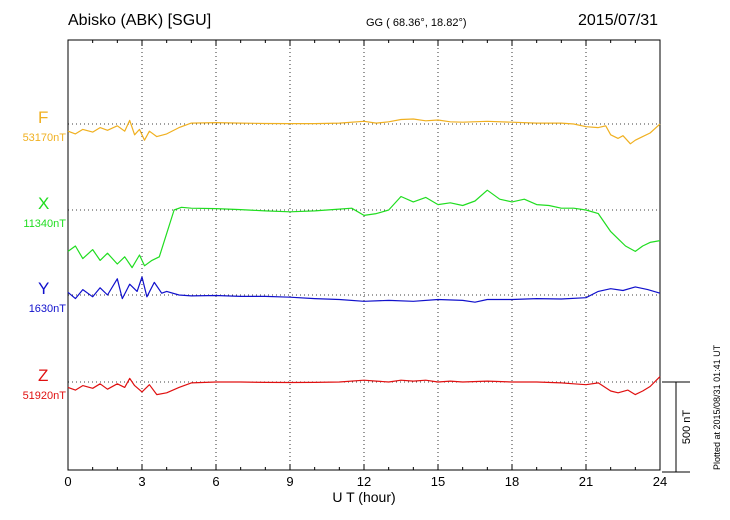  Describe the element at coordinates (363, 497) in the screenshot. I see `x-axis-label: U T (hour)` at that location.